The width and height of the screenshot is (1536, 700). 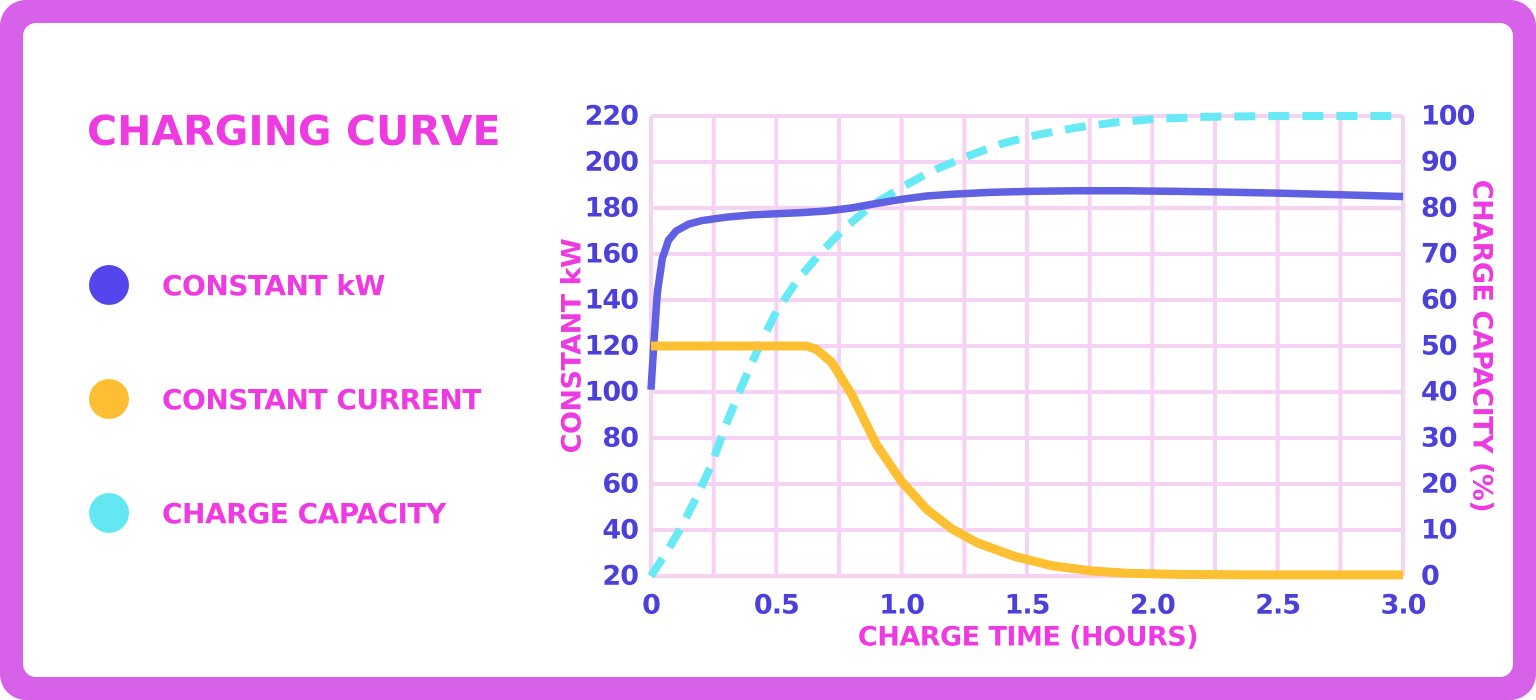 What do you see at coordinates (109, 285) in the screenshot?
I see `constant-kw-dot-icon` at bounding box center [109, 285].